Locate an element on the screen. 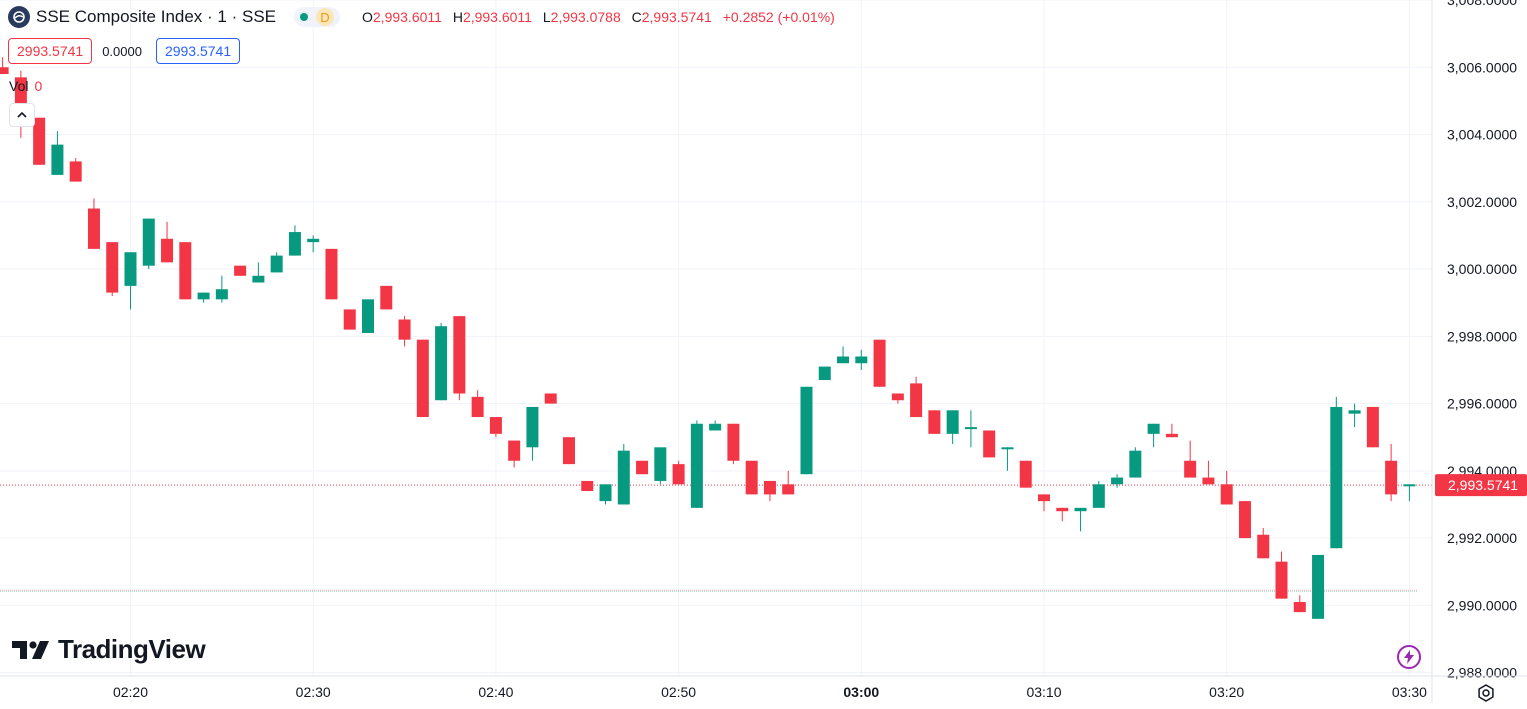 This screenshot has width=1527, height=709. x-tick-label: 02:50 is located at coordinates (678, 692).